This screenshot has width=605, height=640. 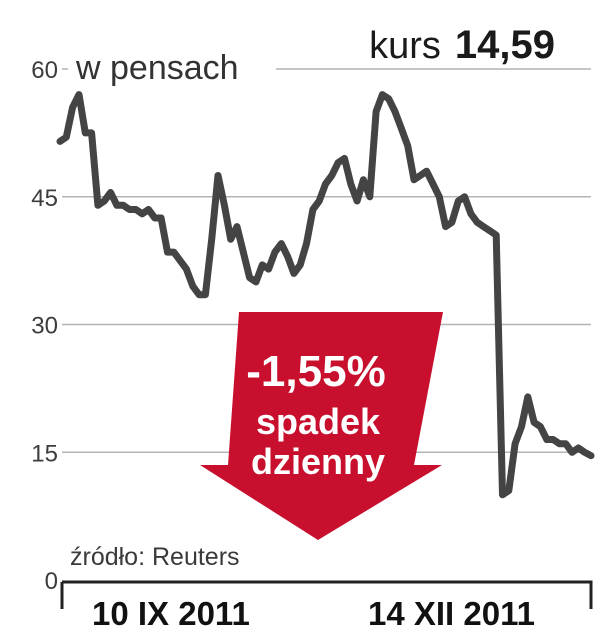 What do you see at coordinates (318, 421) in the screenshot?
I see `arrow-text-line1: spadek` at bounding box center [318, 421].